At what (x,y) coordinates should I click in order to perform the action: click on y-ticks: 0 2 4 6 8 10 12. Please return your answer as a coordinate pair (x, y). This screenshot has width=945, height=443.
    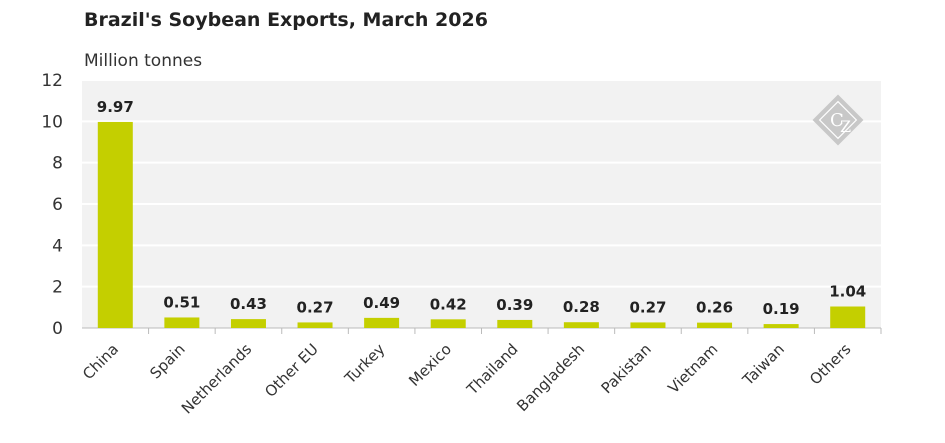
    Looking at the image, I should click on (52, 205).